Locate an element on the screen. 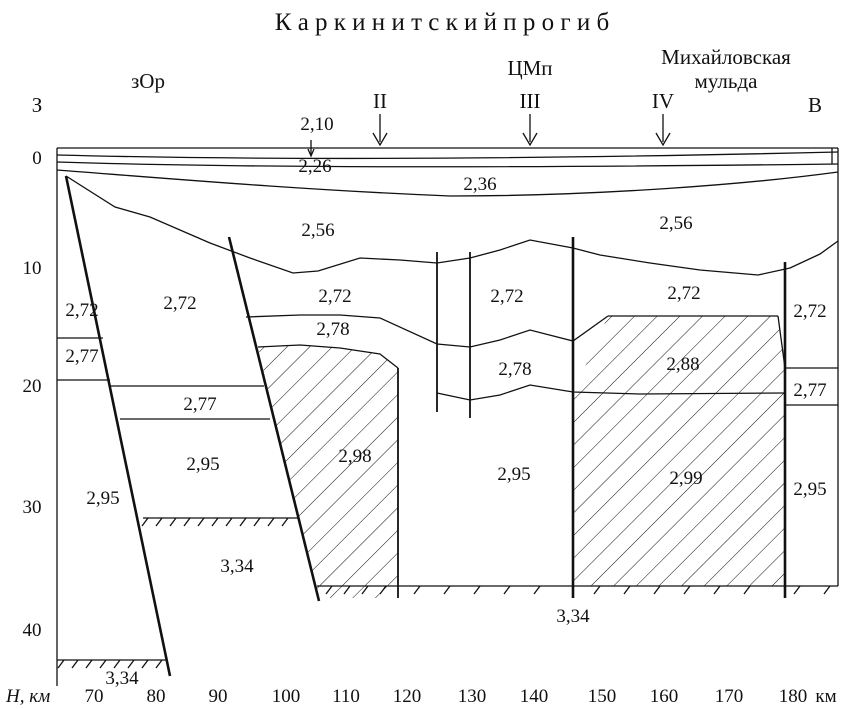 Image resolution: width=845 pixels, height=709 pixels. y-tick-20: 20 is located at coordinates (32, 386).